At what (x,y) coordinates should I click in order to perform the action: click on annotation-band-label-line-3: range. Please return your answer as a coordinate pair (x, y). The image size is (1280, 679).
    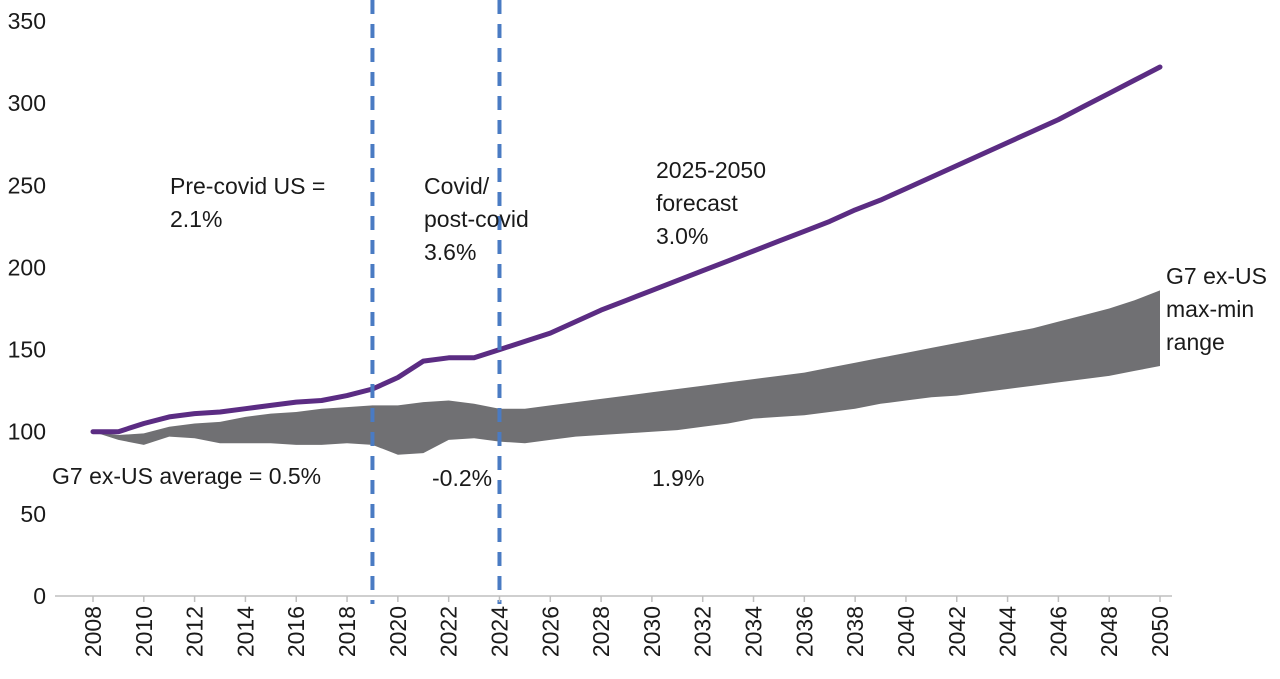
    Looking at the image, I should click on (1195, 342).